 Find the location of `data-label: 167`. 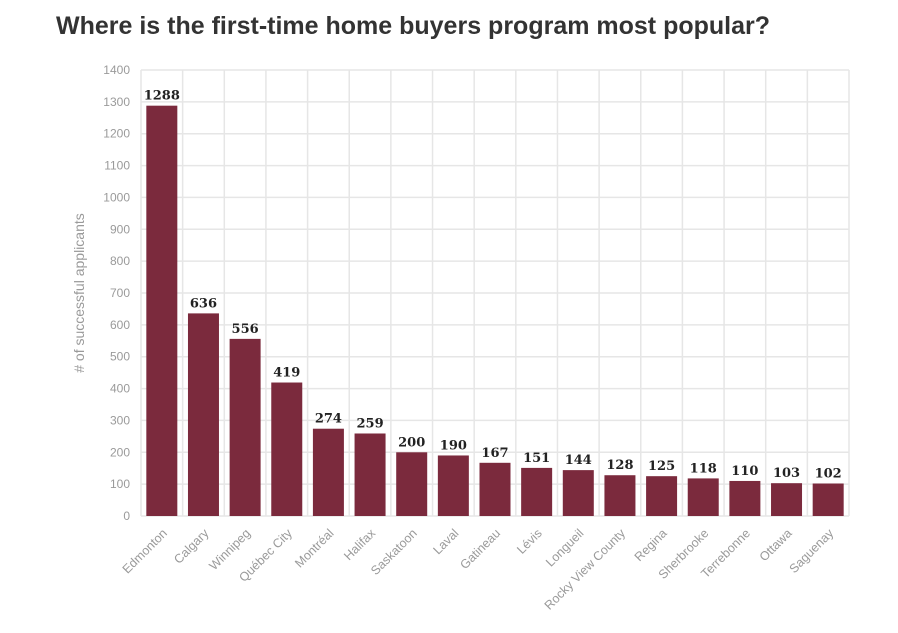

data-label: 167 is located at coordinates (494, 453).